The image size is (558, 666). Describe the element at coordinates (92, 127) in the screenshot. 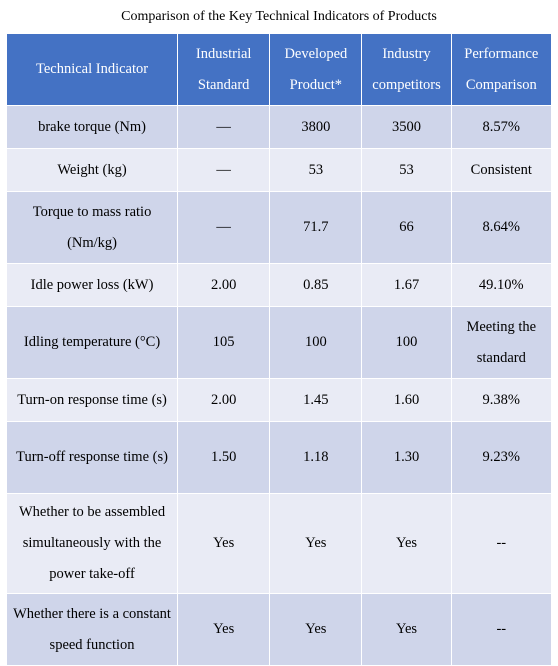

I see `indicator-cell: brake torque (Nm)` at that location.